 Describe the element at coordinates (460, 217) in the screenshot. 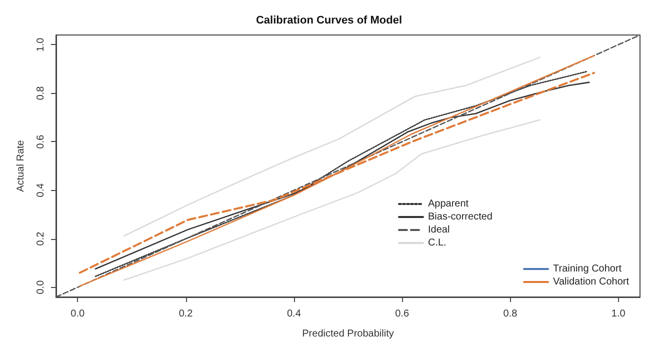

I see `legend-label: Bias-corrected` at that location.